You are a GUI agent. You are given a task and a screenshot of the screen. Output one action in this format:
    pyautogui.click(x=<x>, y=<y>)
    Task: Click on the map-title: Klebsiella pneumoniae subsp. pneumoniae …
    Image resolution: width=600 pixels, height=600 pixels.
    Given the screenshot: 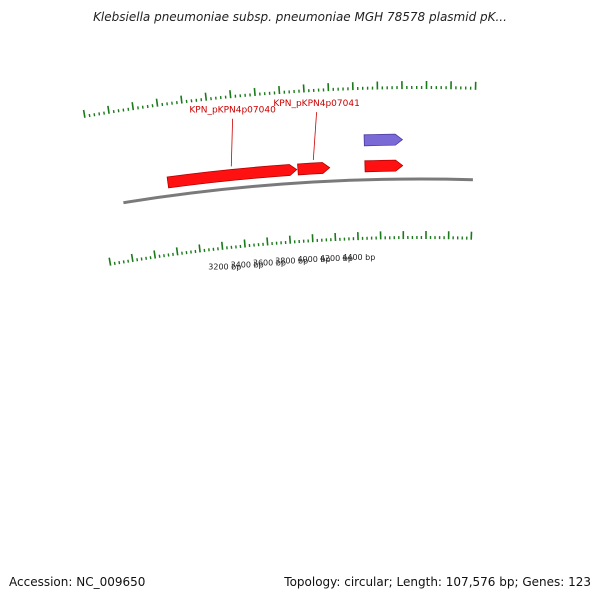 What is the action you would take?
    pyautogui.click(x=300, y=17)
    